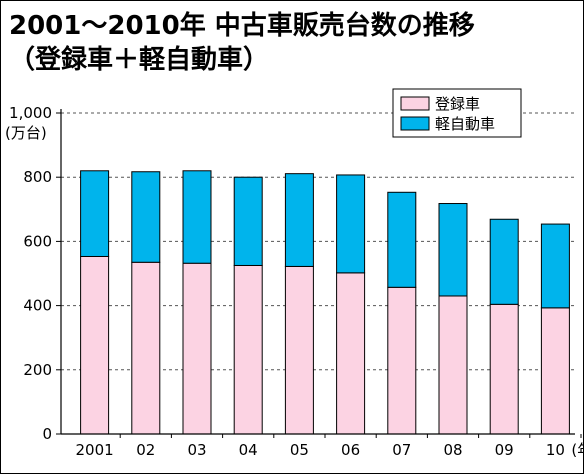 This screenshot has width=584, height=474. Describe the element at coordinates (577, 450) in the screenshot. I see `x-axis-unit-label: (年)` at that location.